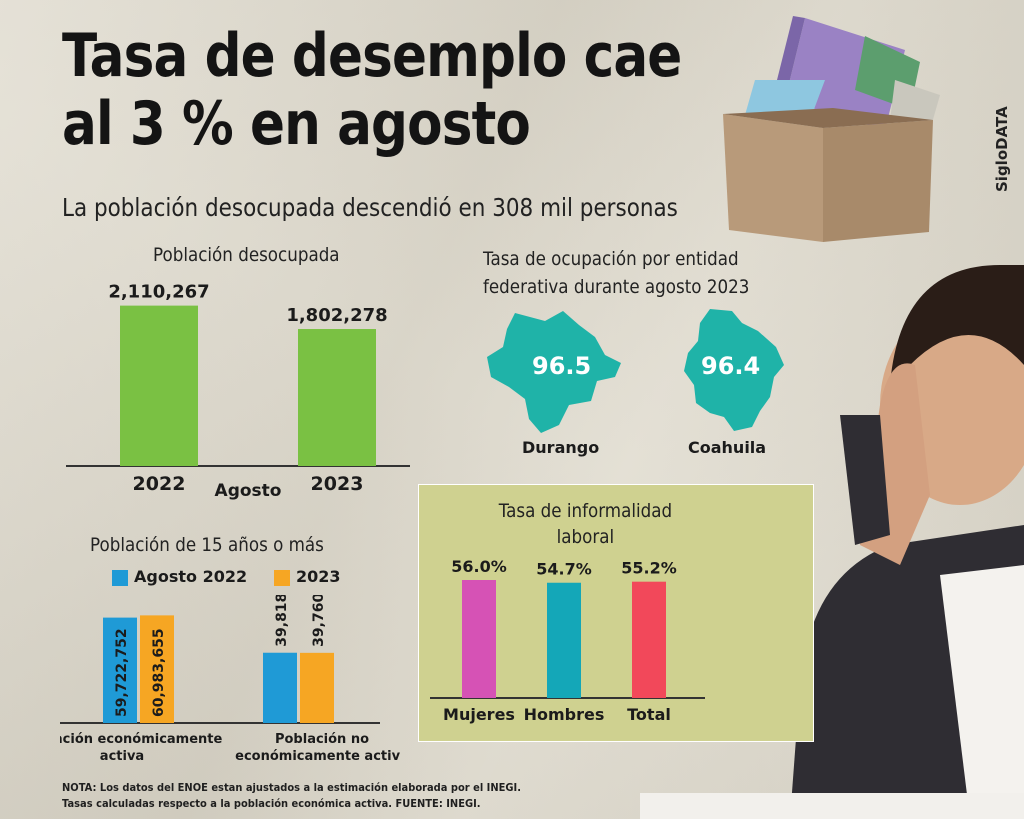 Image resolution: width=1024 pixels, height=819 pixels. What do you see at coordinates (564, 640) in the screenshot?
I see `bar-Hombres` at bounding box center [564, 640].